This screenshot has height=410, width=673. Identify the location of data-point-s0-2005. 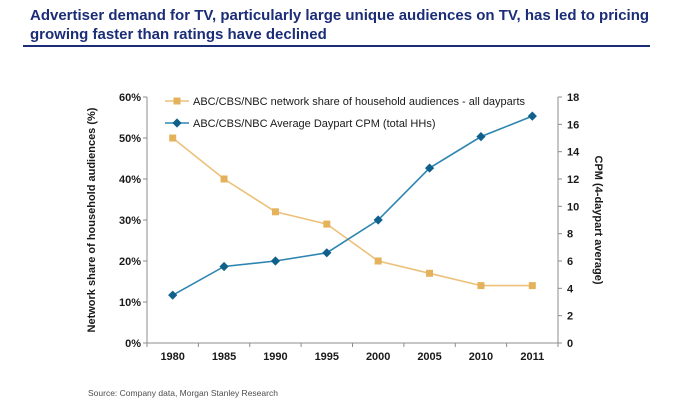
(430, 273).